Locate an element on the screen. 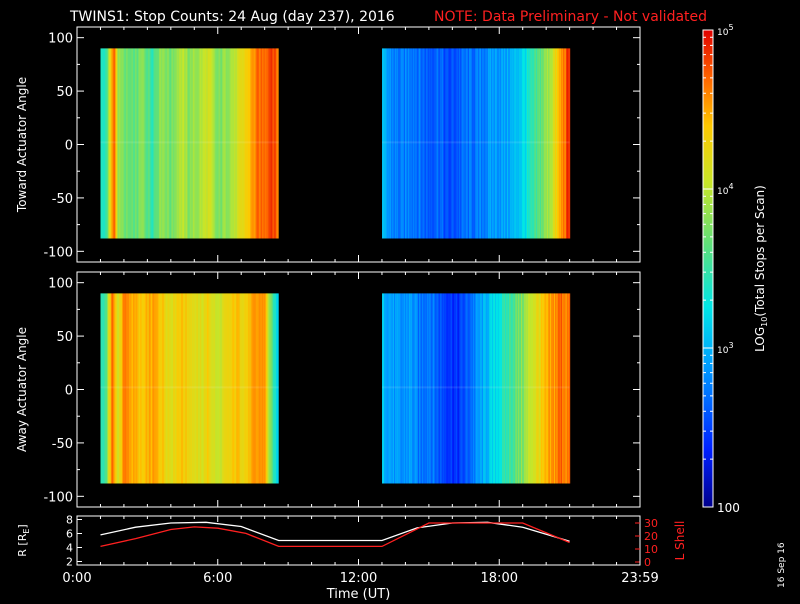 The width and height of the screenshot is (800, 604). y-axis-label: R [RE] is located at coordinates (23, 540).